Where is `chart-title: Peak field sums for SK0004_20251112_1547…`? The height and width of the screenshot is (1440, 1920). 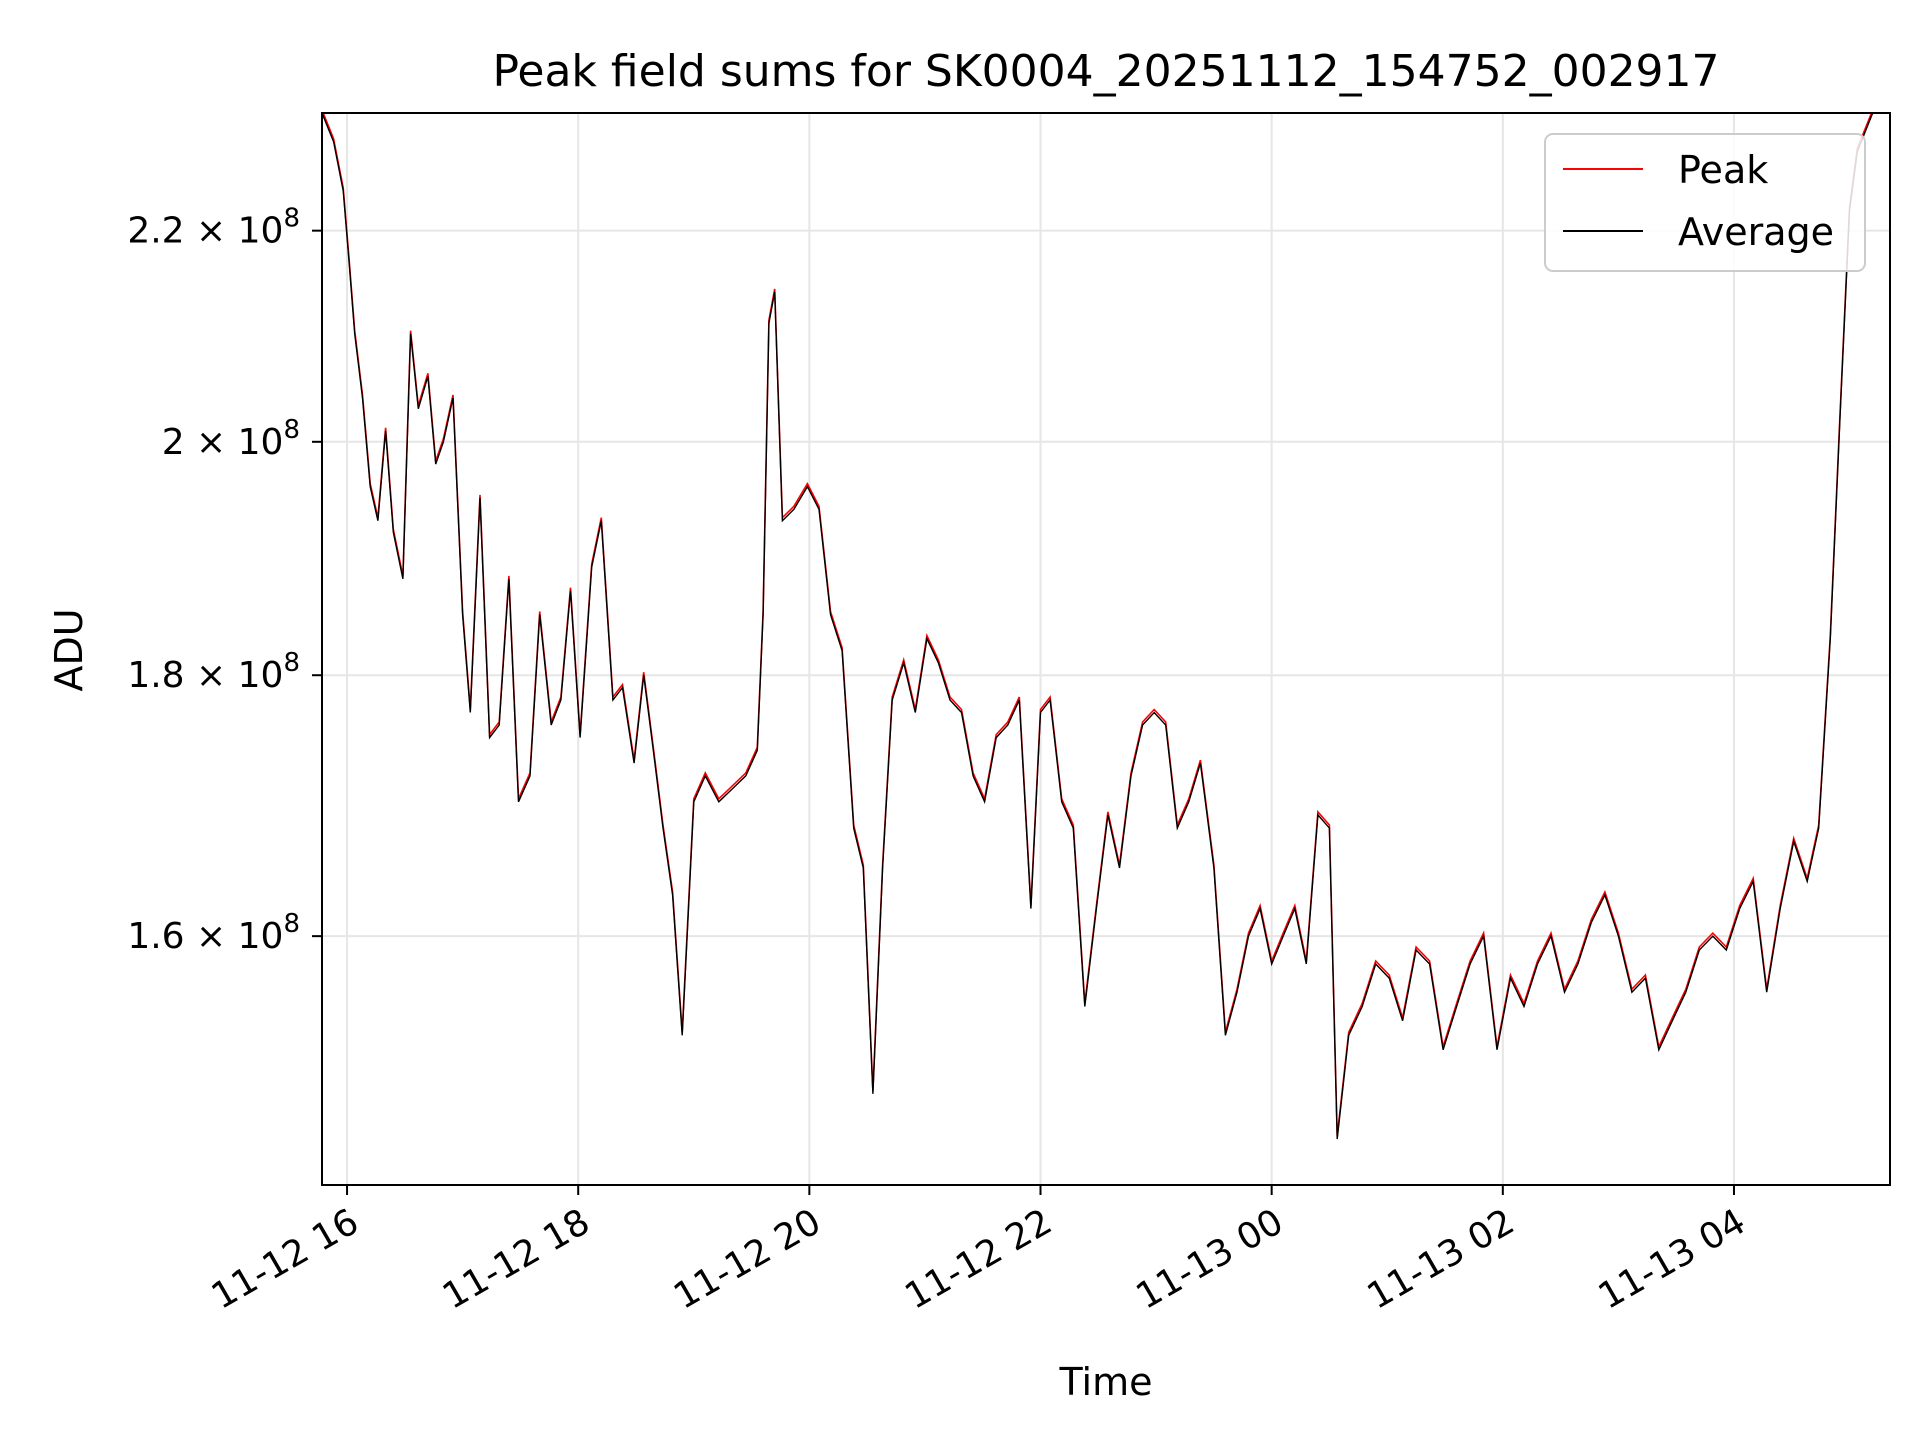 chart-title: Peak field sums for SK0004_20251112_1547… is located at coordinates (1105, 71).